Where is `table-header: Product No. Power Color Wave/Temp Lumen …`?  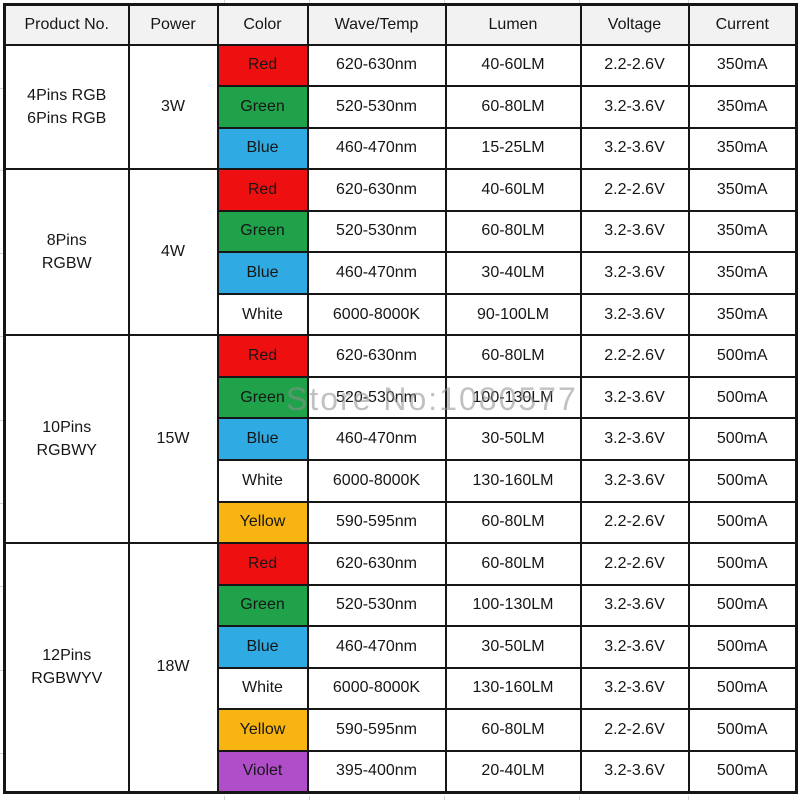
table-header: Product No. Power Color Wave/Temp Lumen … is located at coordinates (400, 24).